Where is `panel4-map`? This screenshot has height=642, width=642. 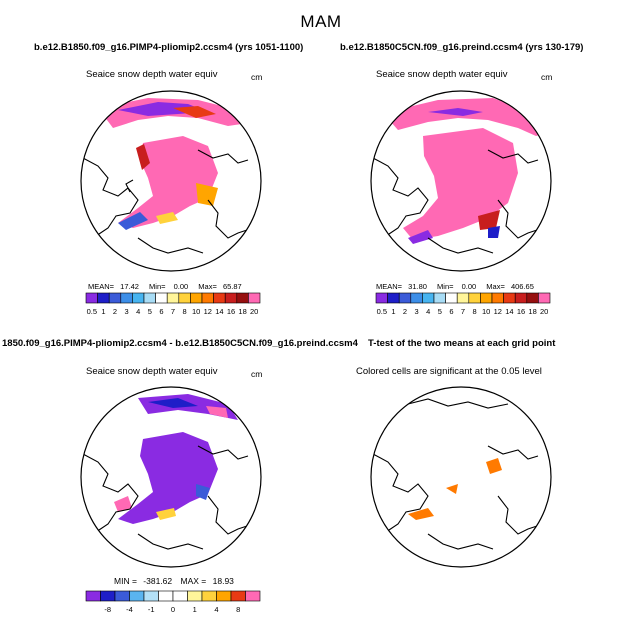
panel4-map is located at coordinates (461, 477).